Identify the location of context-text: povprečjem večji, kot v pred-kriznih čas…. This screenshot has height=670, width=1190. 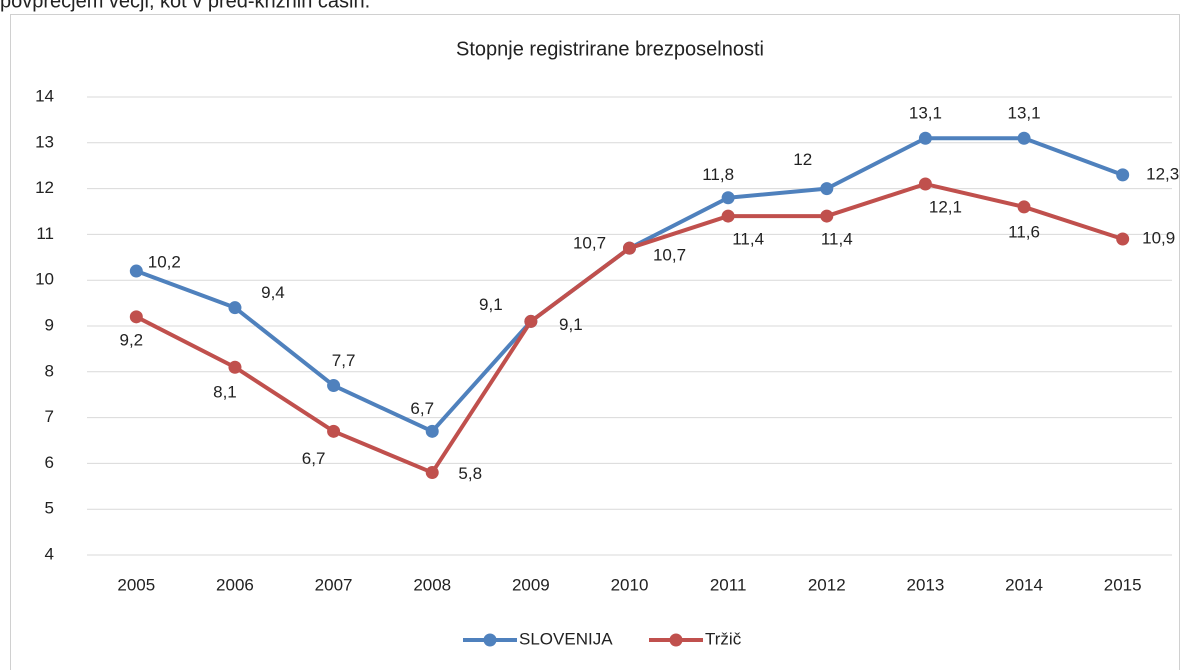
(185, 6).